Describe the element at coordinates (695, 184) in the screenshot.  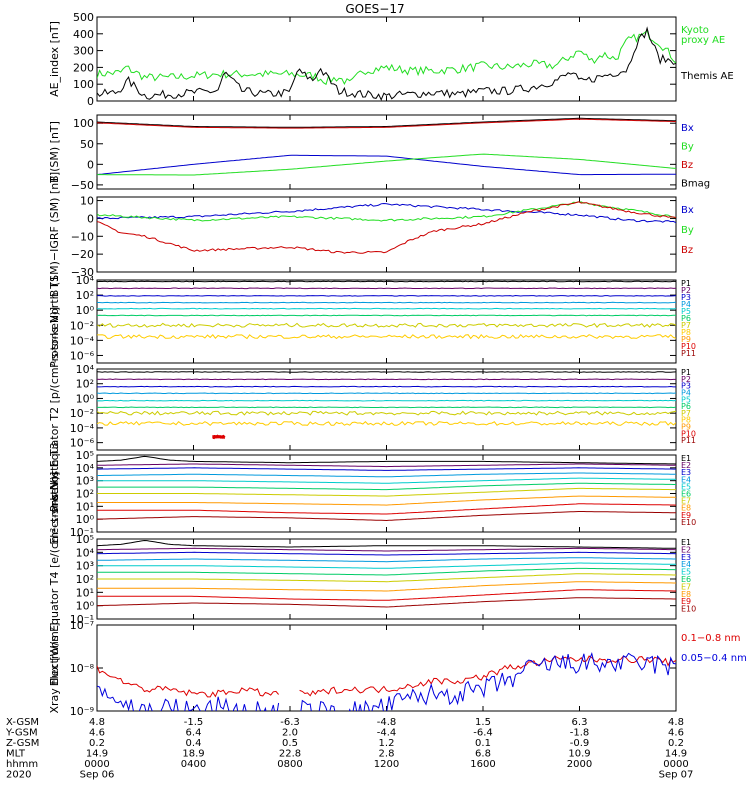
I see `legend-entry: Bmag` at that location.